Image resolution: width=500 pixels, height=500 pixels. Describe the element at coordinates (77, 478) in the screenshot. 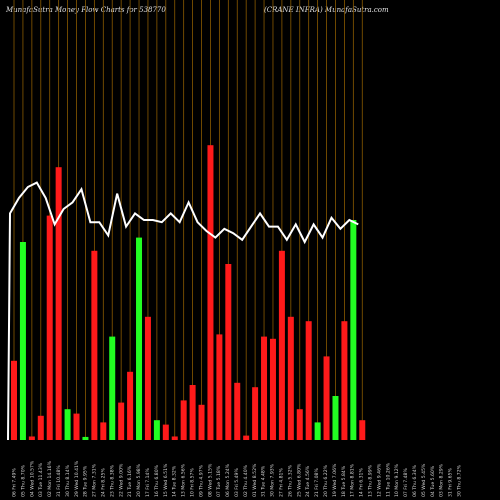

I see `x-tick-label: 29 Wed 10.41%` at that location.